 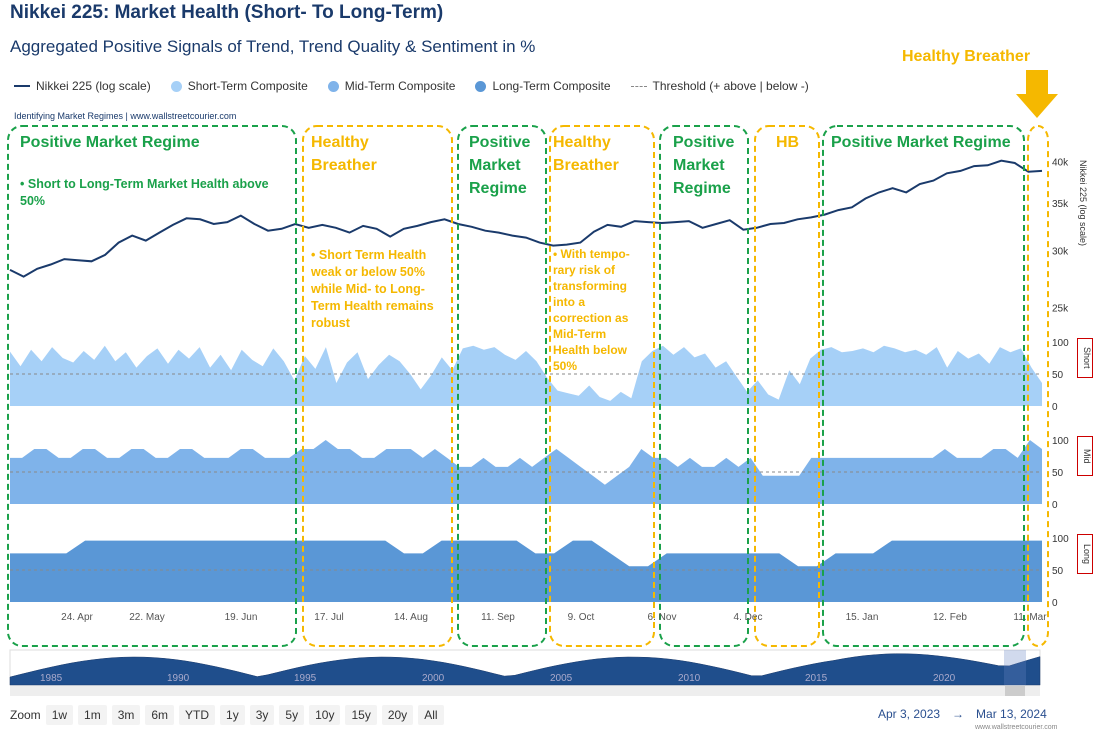 I want to click on legend-label: Long-Term Composite, so click(x=551, y=86).